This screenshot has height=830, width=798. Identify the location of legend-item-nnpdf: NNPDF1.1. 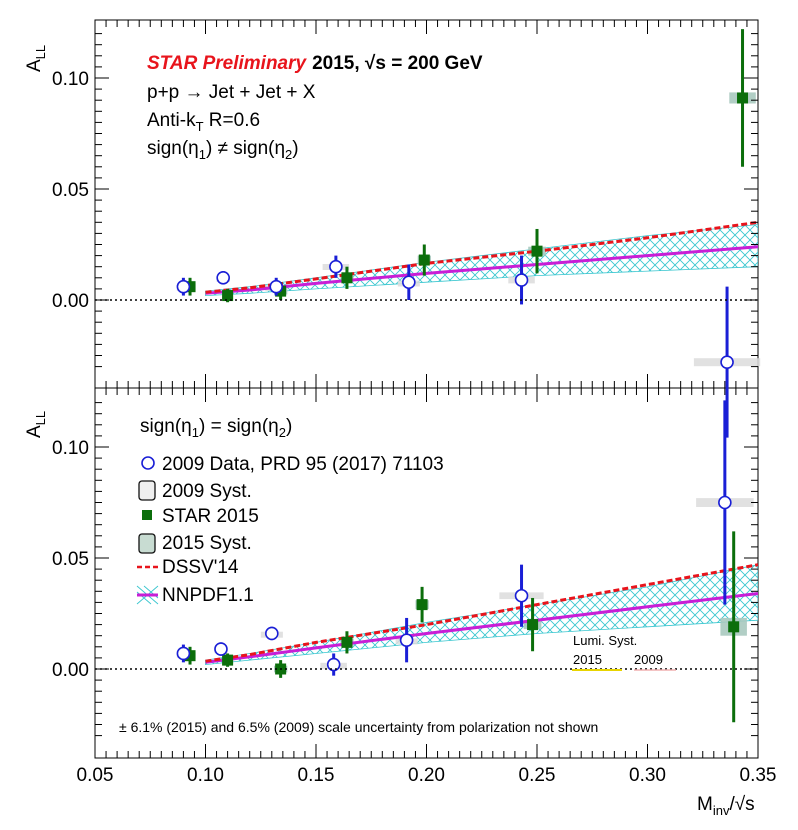
(195, 595).